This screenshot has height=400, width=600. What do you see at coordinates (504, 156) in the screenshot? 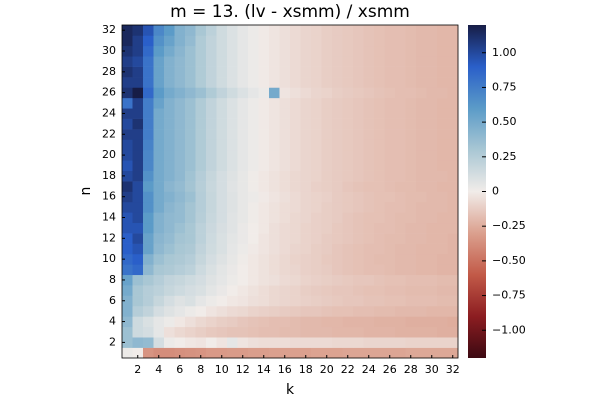
I see `colorbar-tick-label: 0.25` at bounding box center [504, 156].